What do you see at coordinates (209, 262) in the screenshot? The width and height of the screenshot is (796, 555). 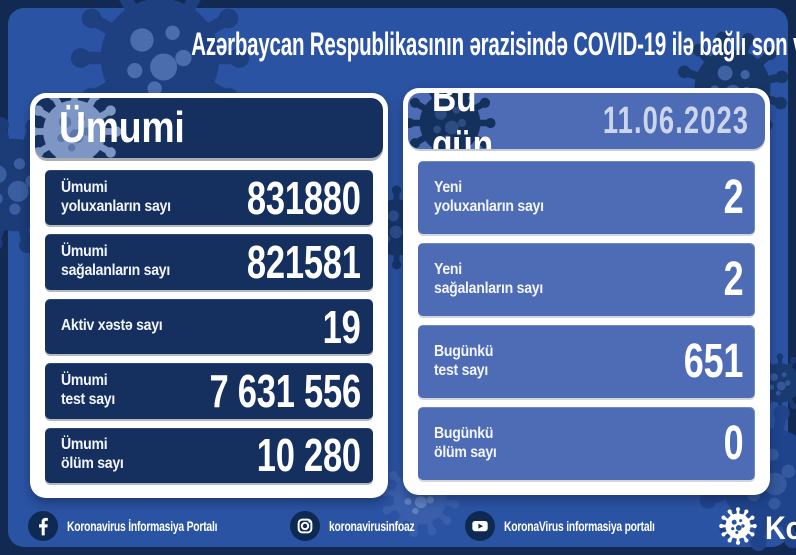 I see `stat-row-total-recovered: Ümumi sağalanların sayı 821581` at bounding box center [209, 262].